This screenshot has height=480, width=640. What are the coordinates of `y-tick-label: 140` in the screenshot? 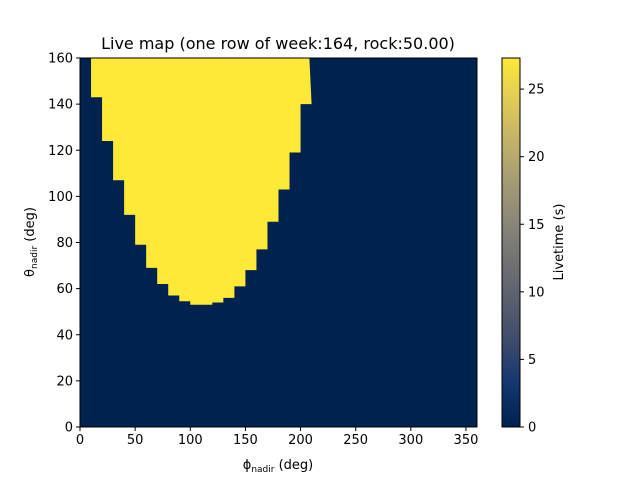 It's located at (60, 105).